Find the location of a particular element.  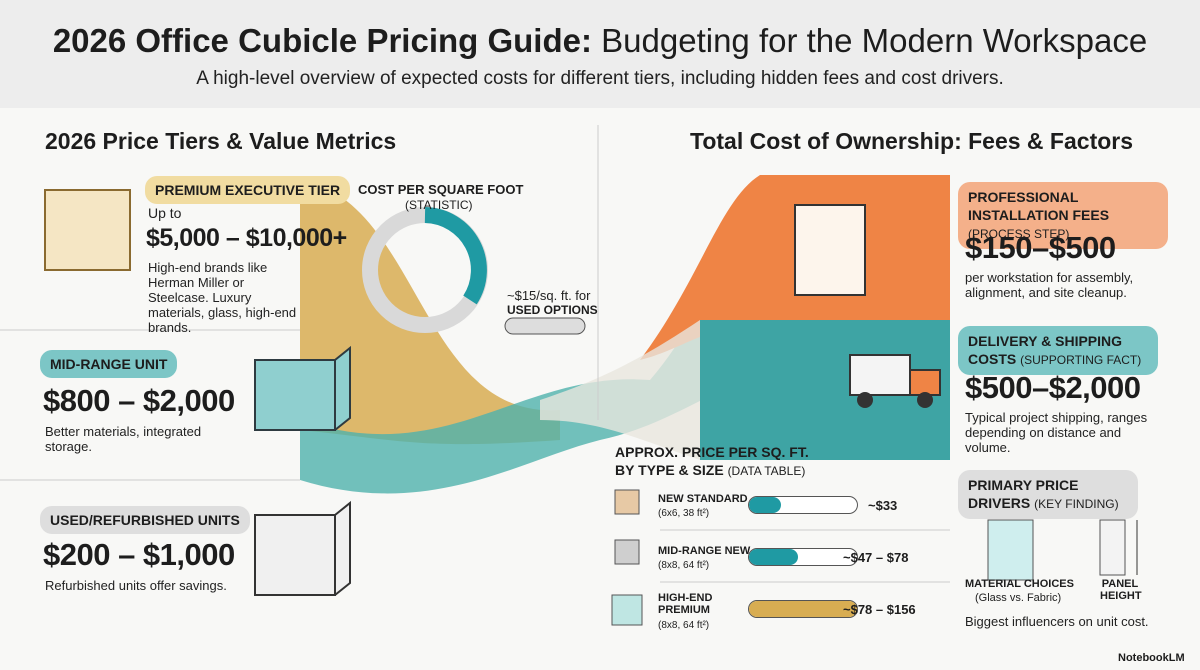

delivery-price: $500–$2,000 is located at coordinates (1053, 387).